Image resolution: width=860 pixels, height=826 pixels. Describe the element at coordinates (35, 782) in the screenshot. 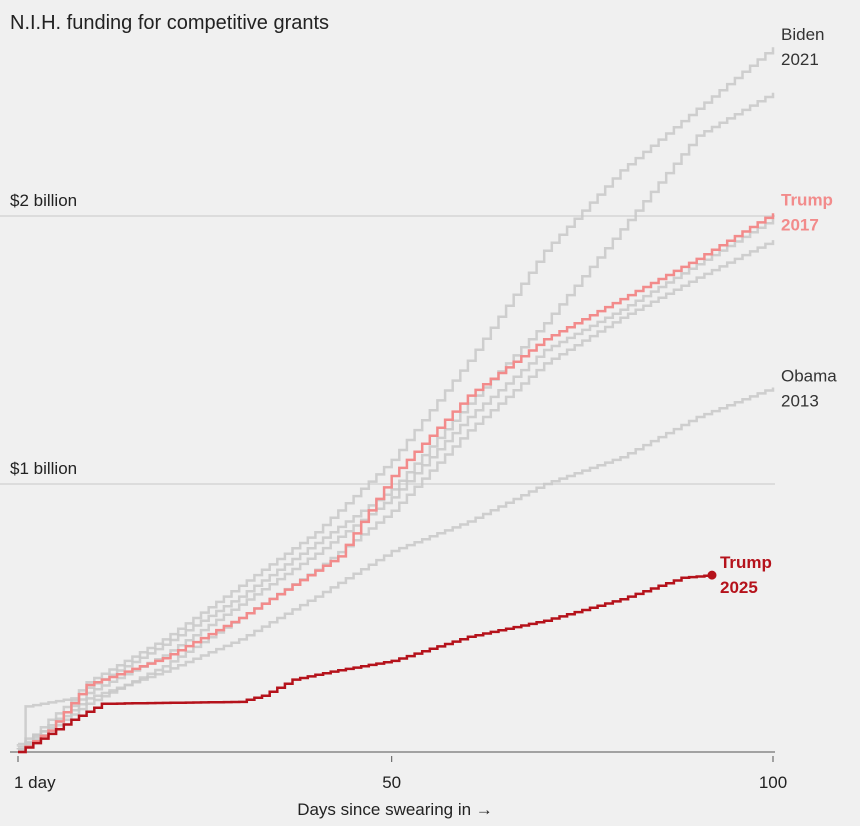

I see `x-tick-label: 1 day` at that location.